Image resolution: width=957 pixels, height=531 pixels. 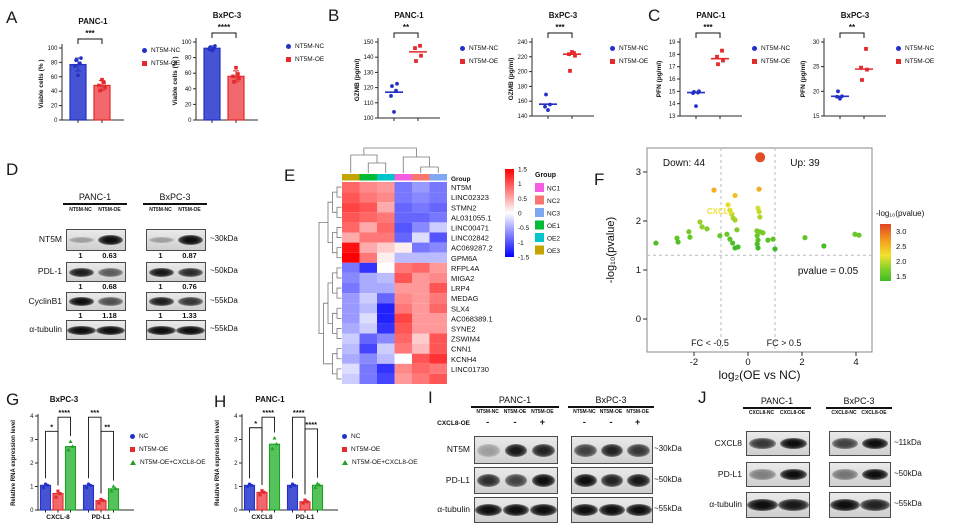 I want to click on panel-letter-C: C, so click(x=654, y=15).